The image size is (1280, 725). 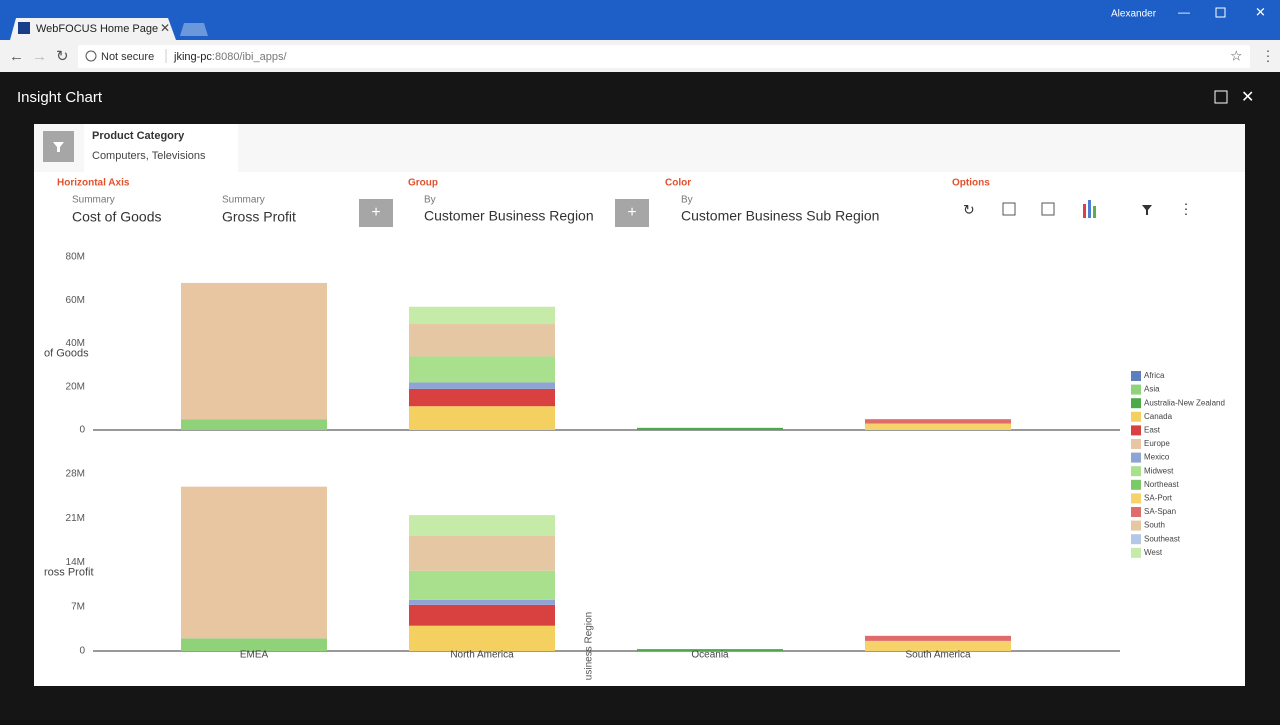 What do you see at coordinates (1152, 430) in the screenshot?
I see `legend-label: East` at bounding box center [1152, 430].